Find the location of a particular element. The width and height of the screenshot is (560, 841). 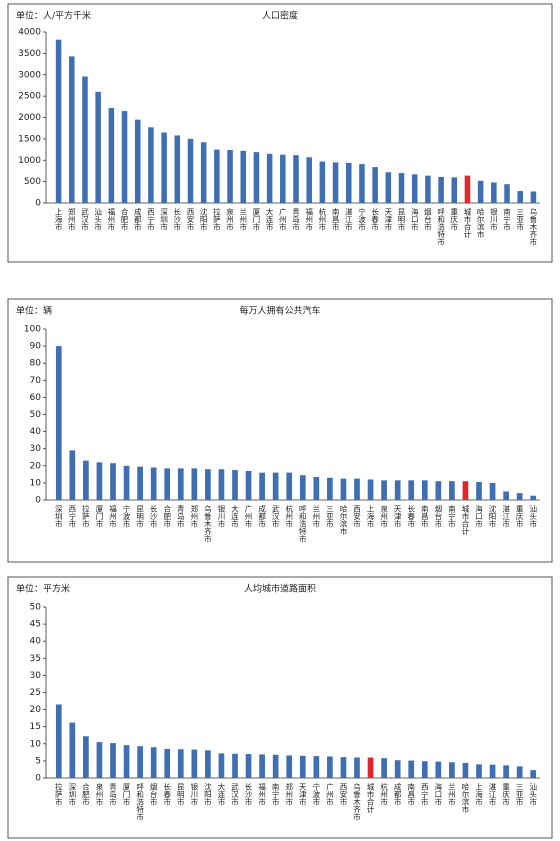

x-tick-label: 城市合计 is located at coordinates (467, 224).